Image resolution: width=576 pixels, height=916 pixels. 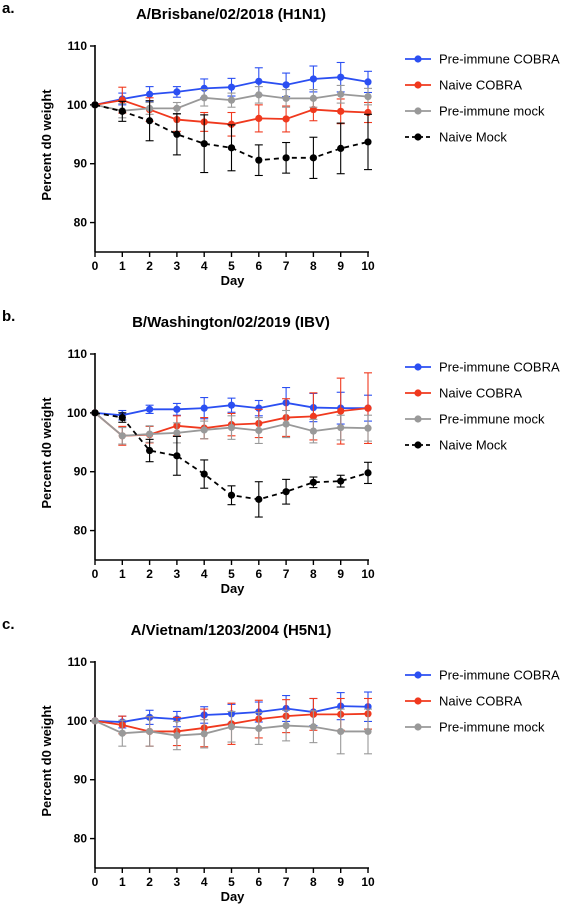 What do you see at coordinates (149, 882) in the screenshot?
I see `x-tick-label: 2` at bounding box center [149, 882].